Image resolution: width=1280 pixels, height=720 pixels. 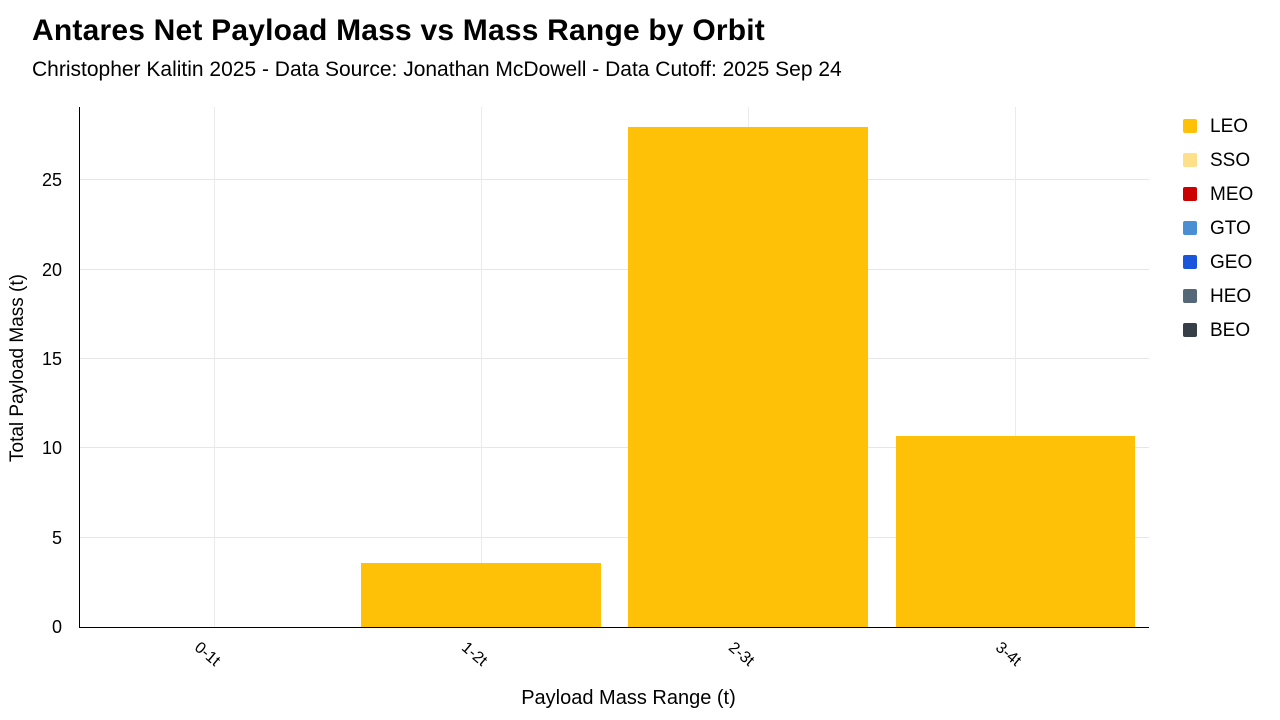 I want to click on x-tick-label: 2-3t, so click(x=741, y=654).